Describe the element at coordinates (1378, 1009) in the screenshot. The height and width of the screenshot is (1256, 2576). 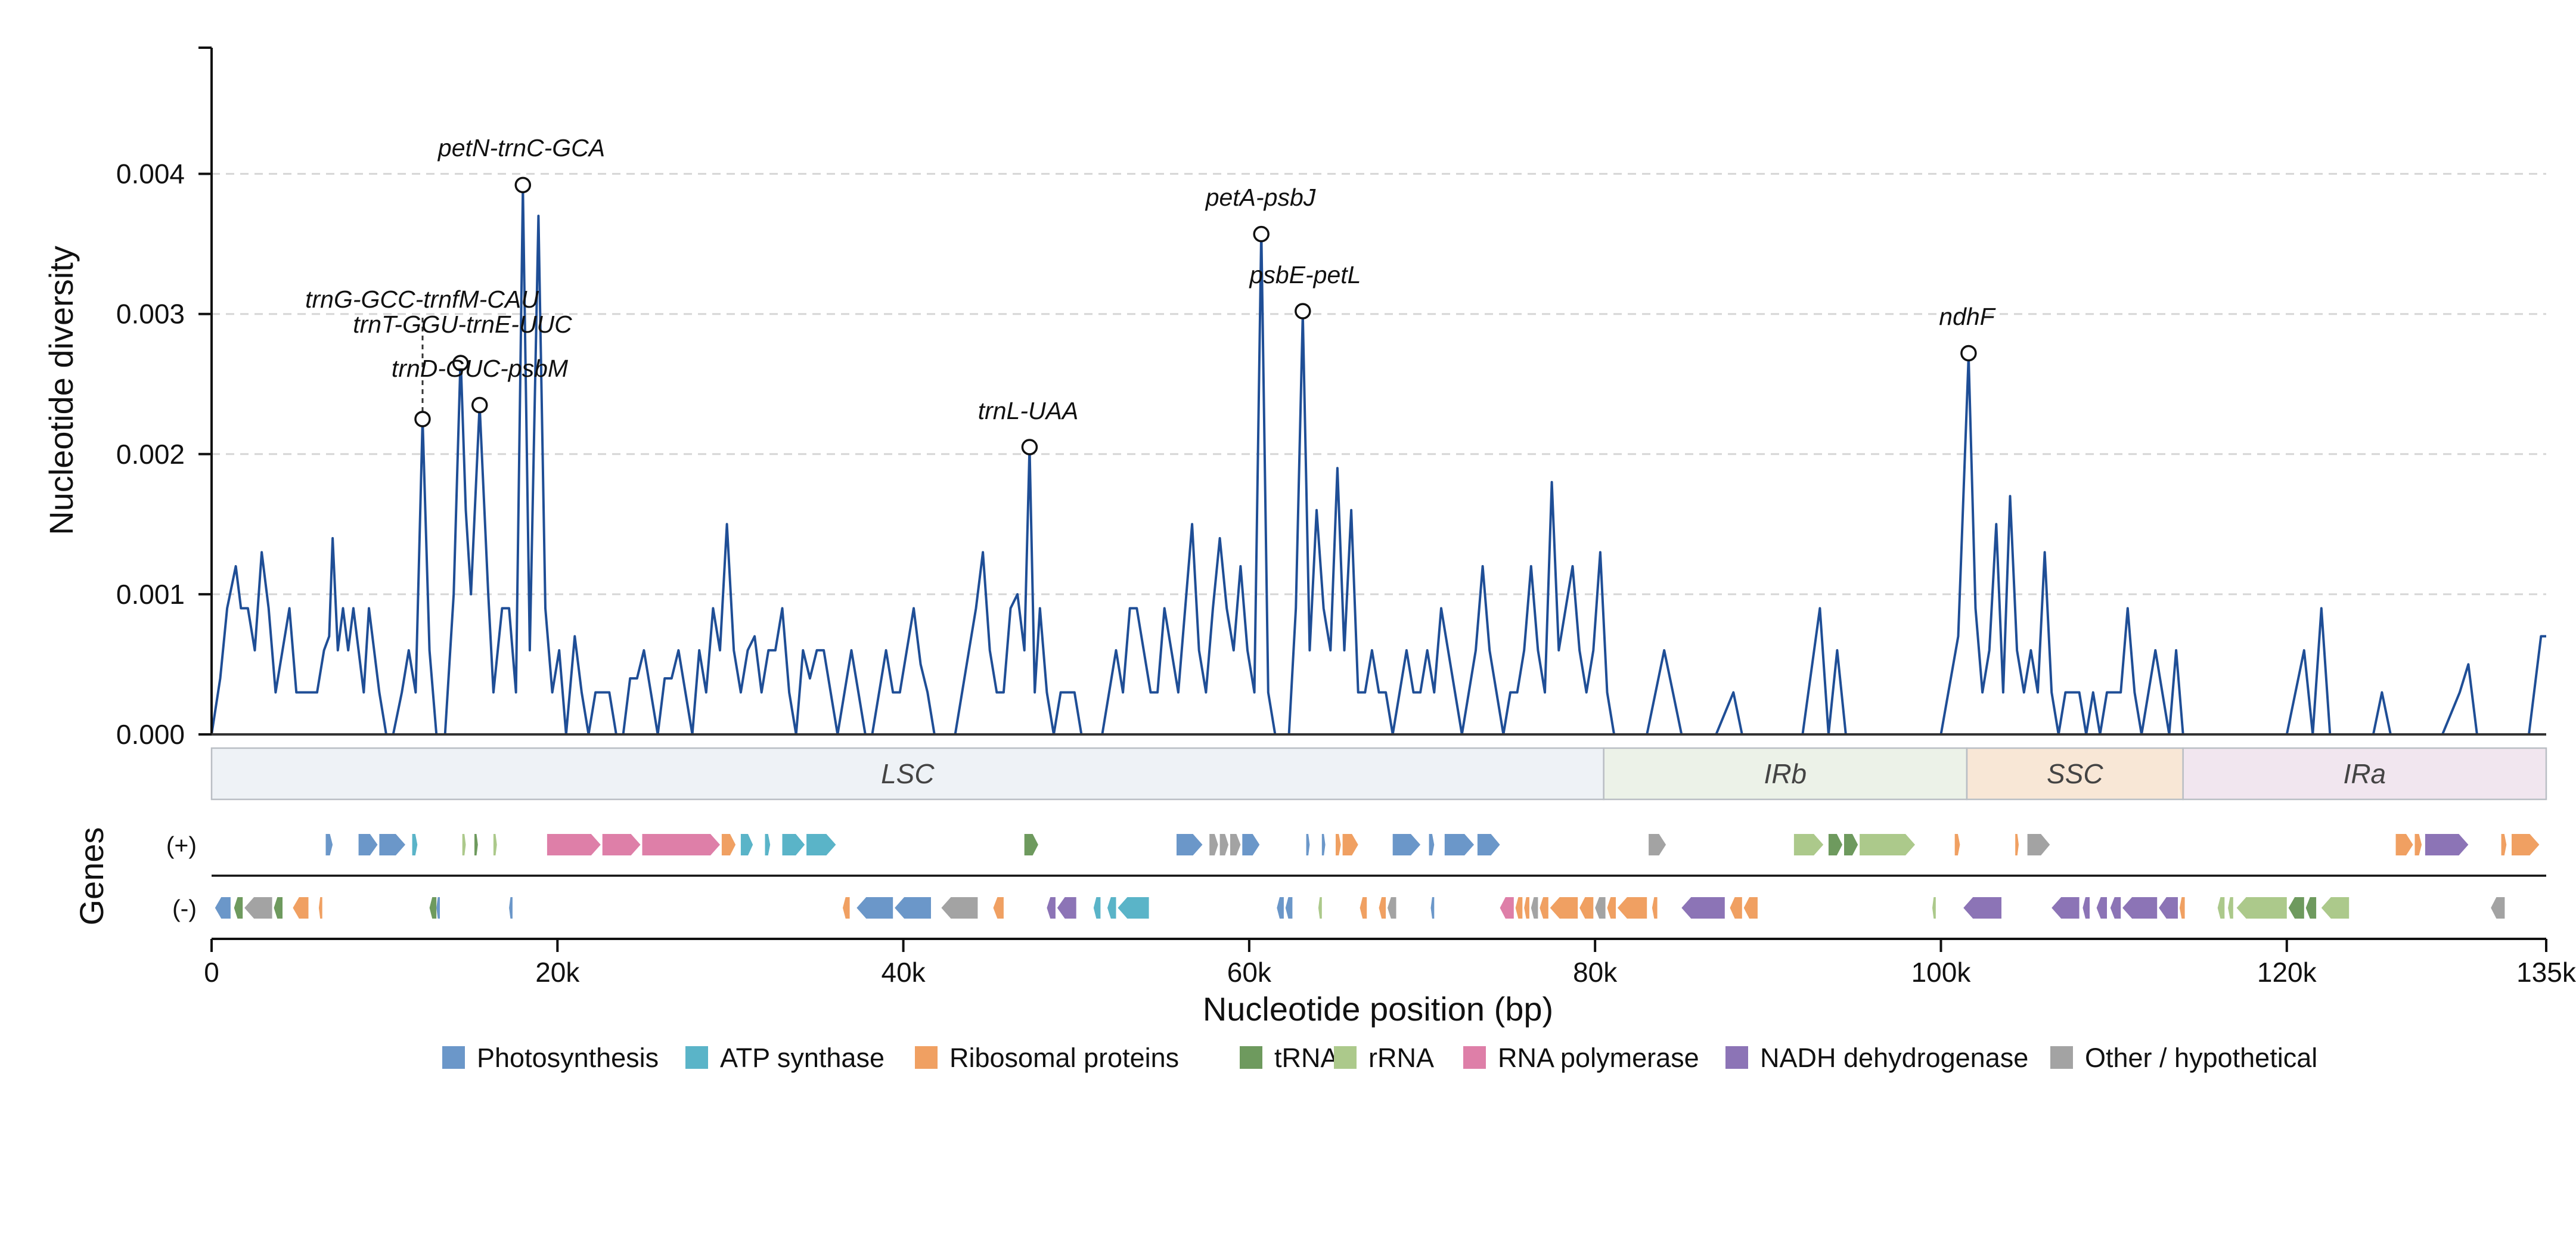
I see `x-axis-title: Nucleotide position (bp)` at that location.